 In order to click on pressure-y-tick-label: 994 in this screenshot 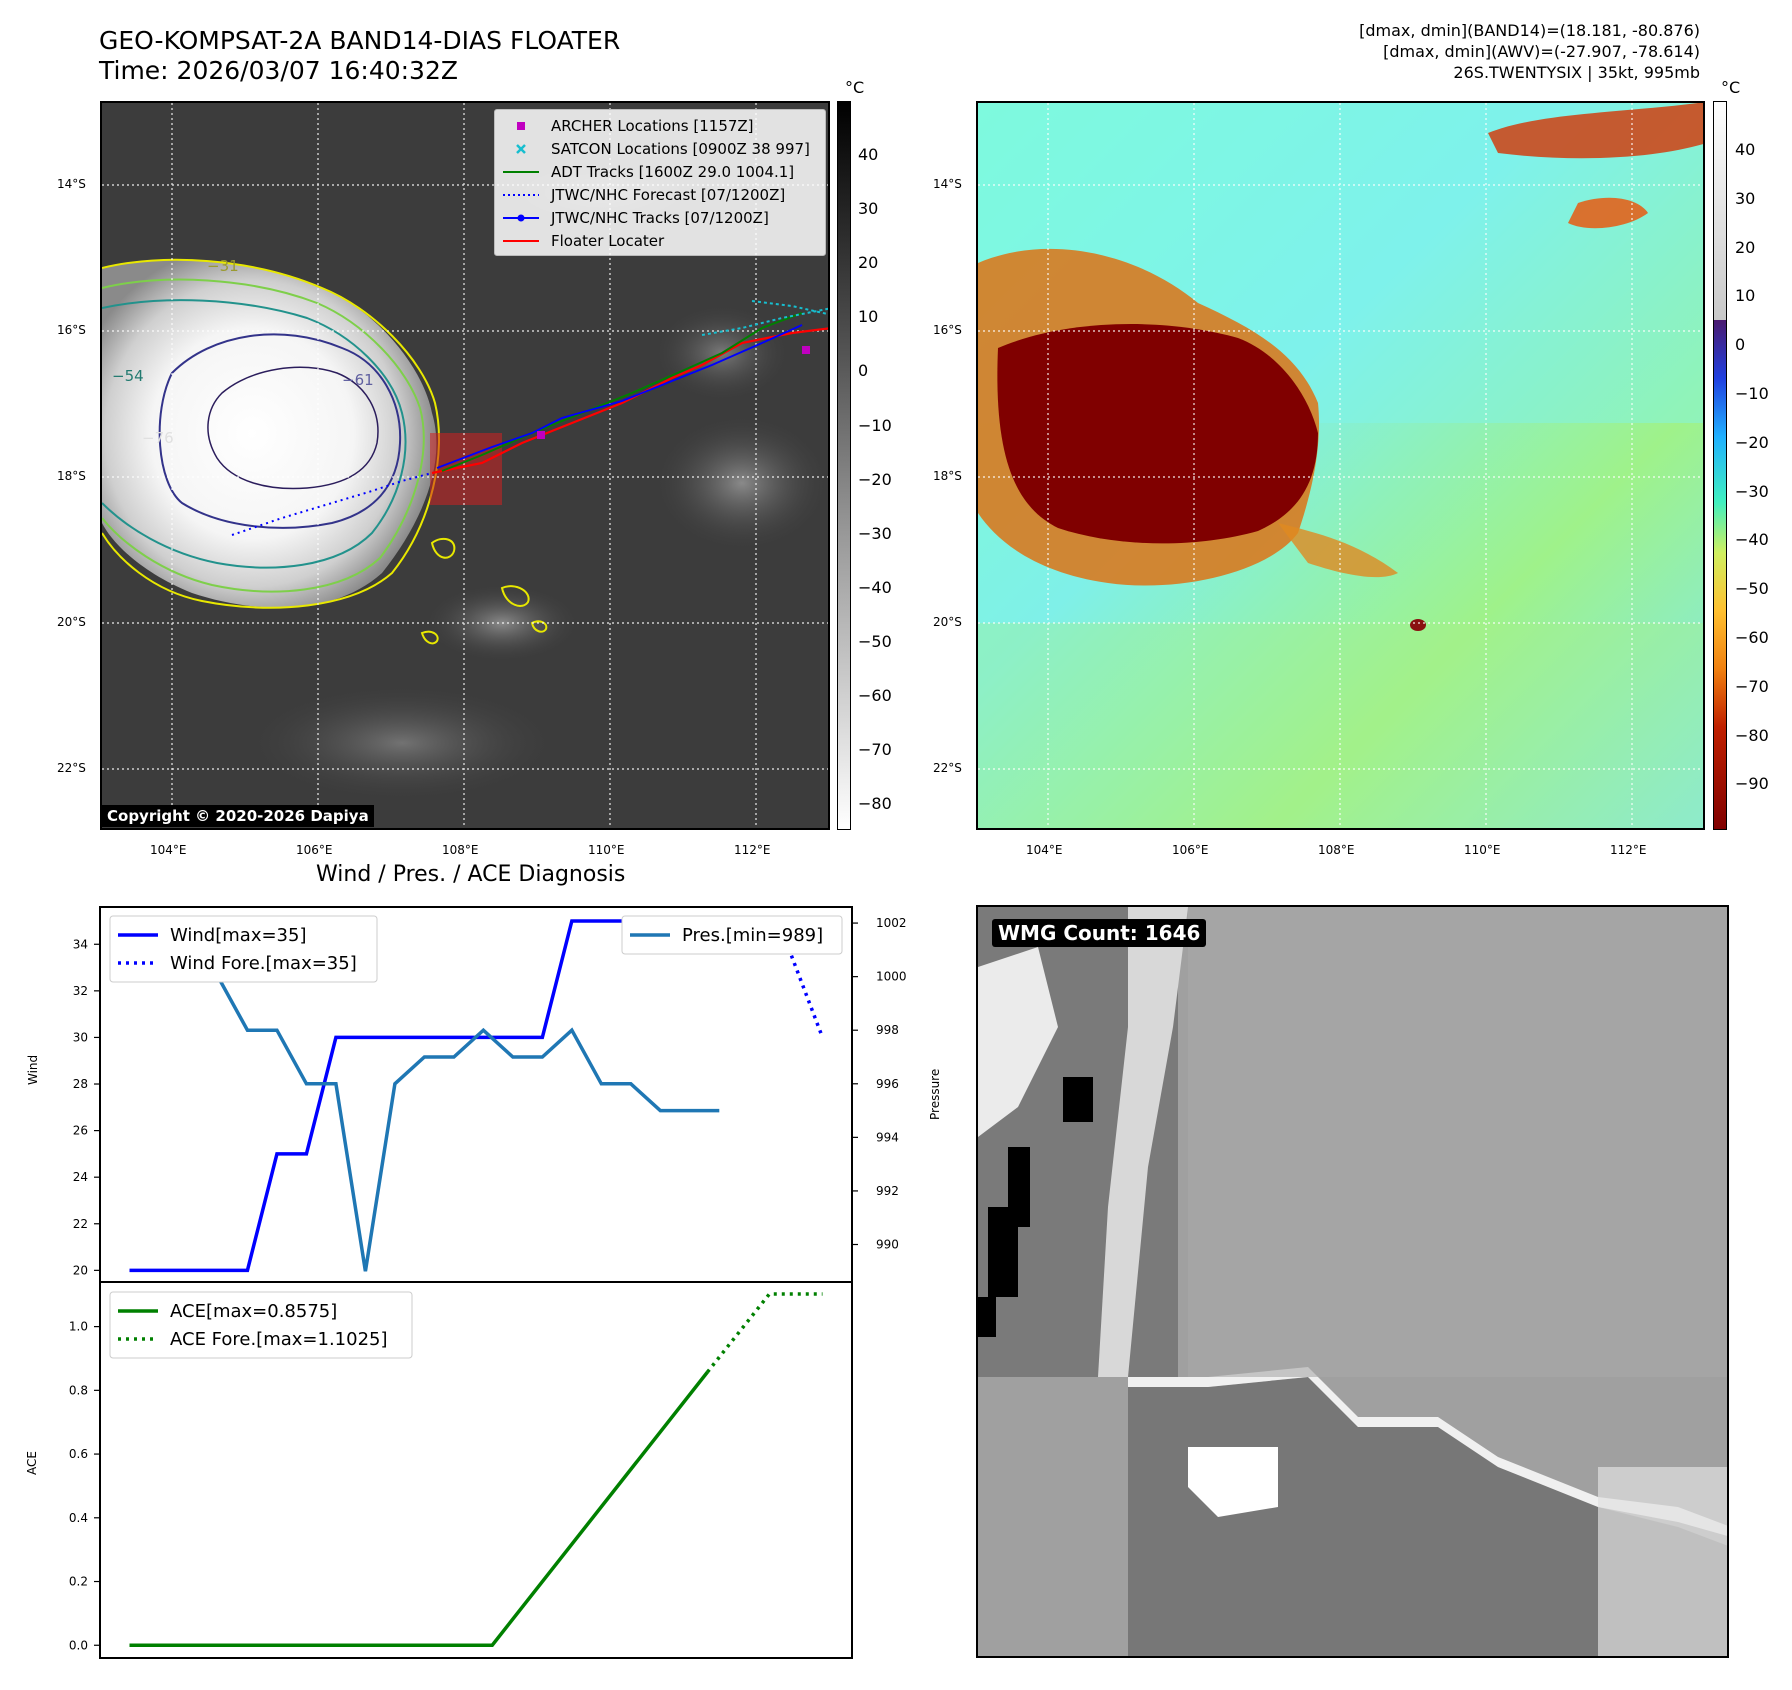, I will do `click(887, 1137)`.